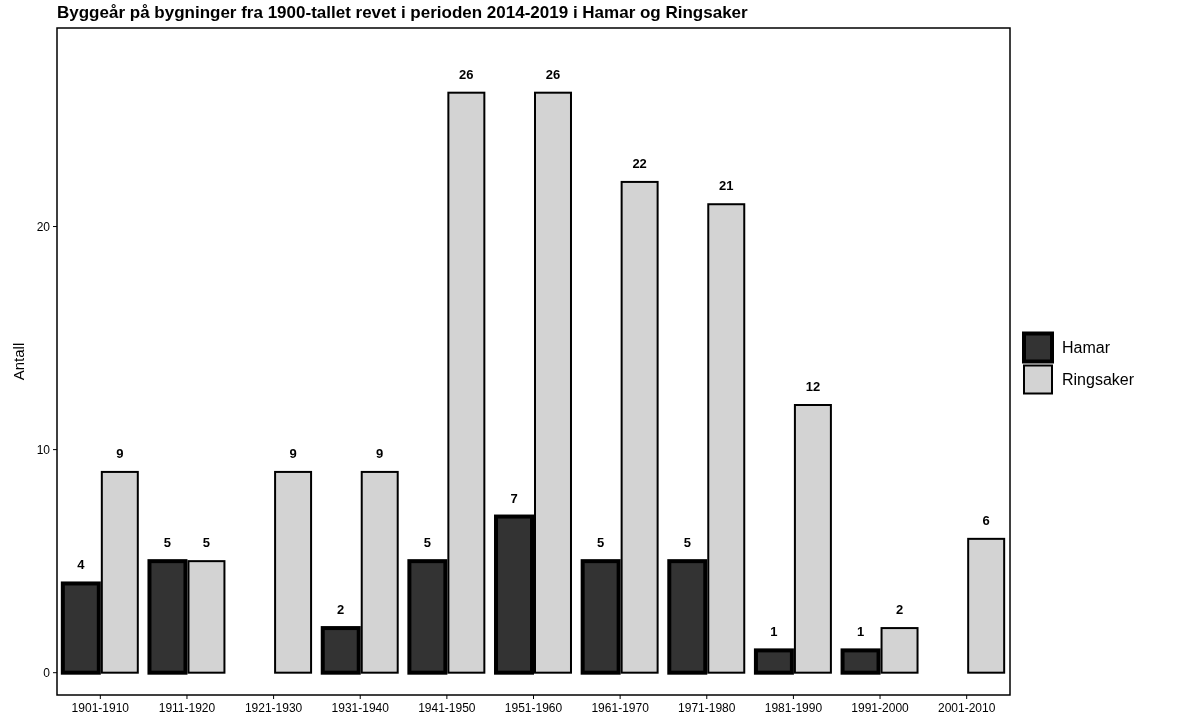 The image size is (1189, 727). Describe the element at coordinates (1086, 347) in the screenshot. I see `legend-label: Hamar` at that location.